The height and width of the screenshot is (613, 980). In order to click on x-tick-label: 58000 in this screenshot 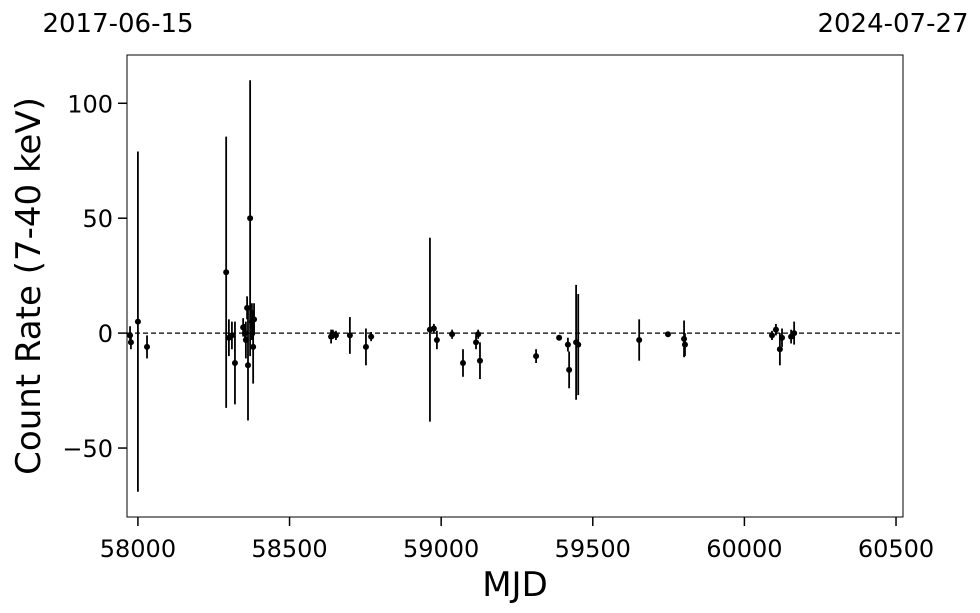, I will do `click(138, 549)`.